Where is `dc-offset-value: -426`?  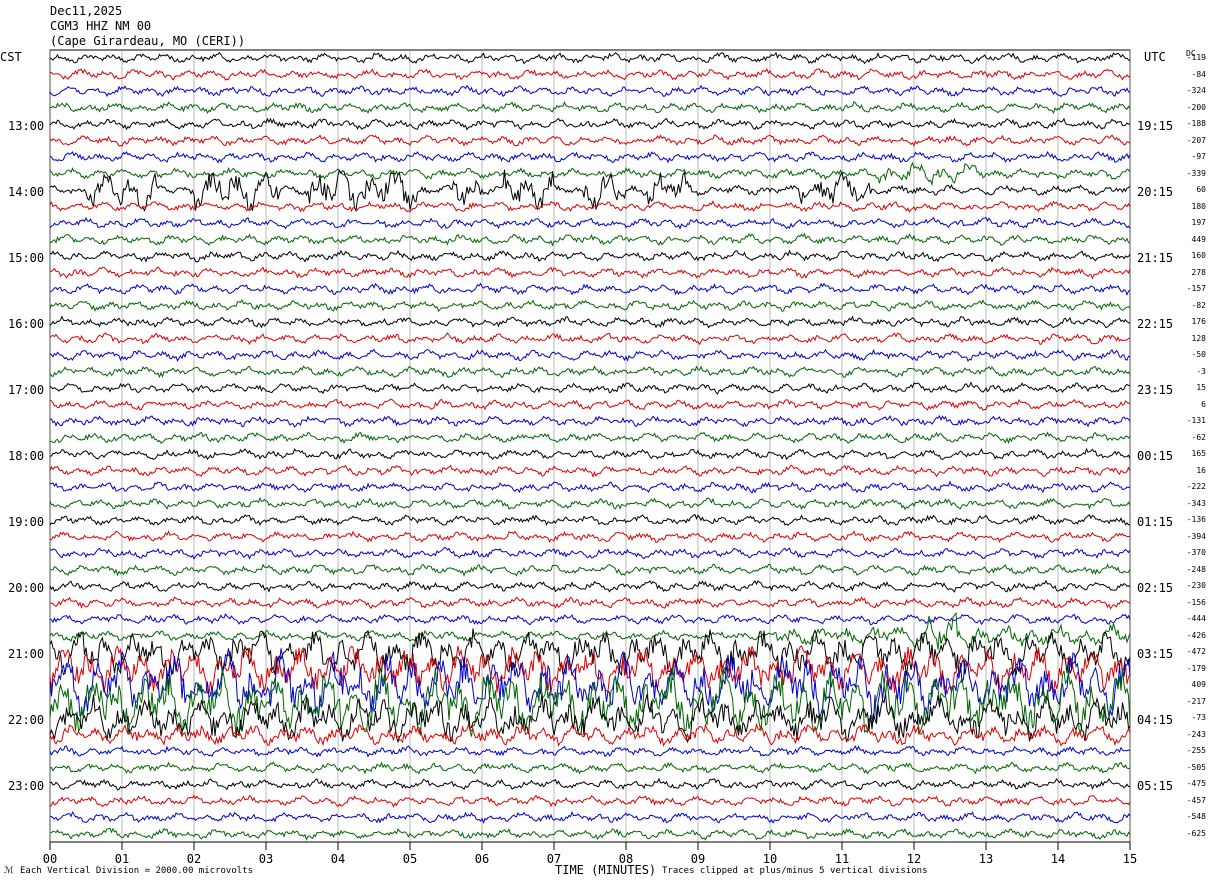
dc-offset-value: -426 is located at coordinates (1196, 635).